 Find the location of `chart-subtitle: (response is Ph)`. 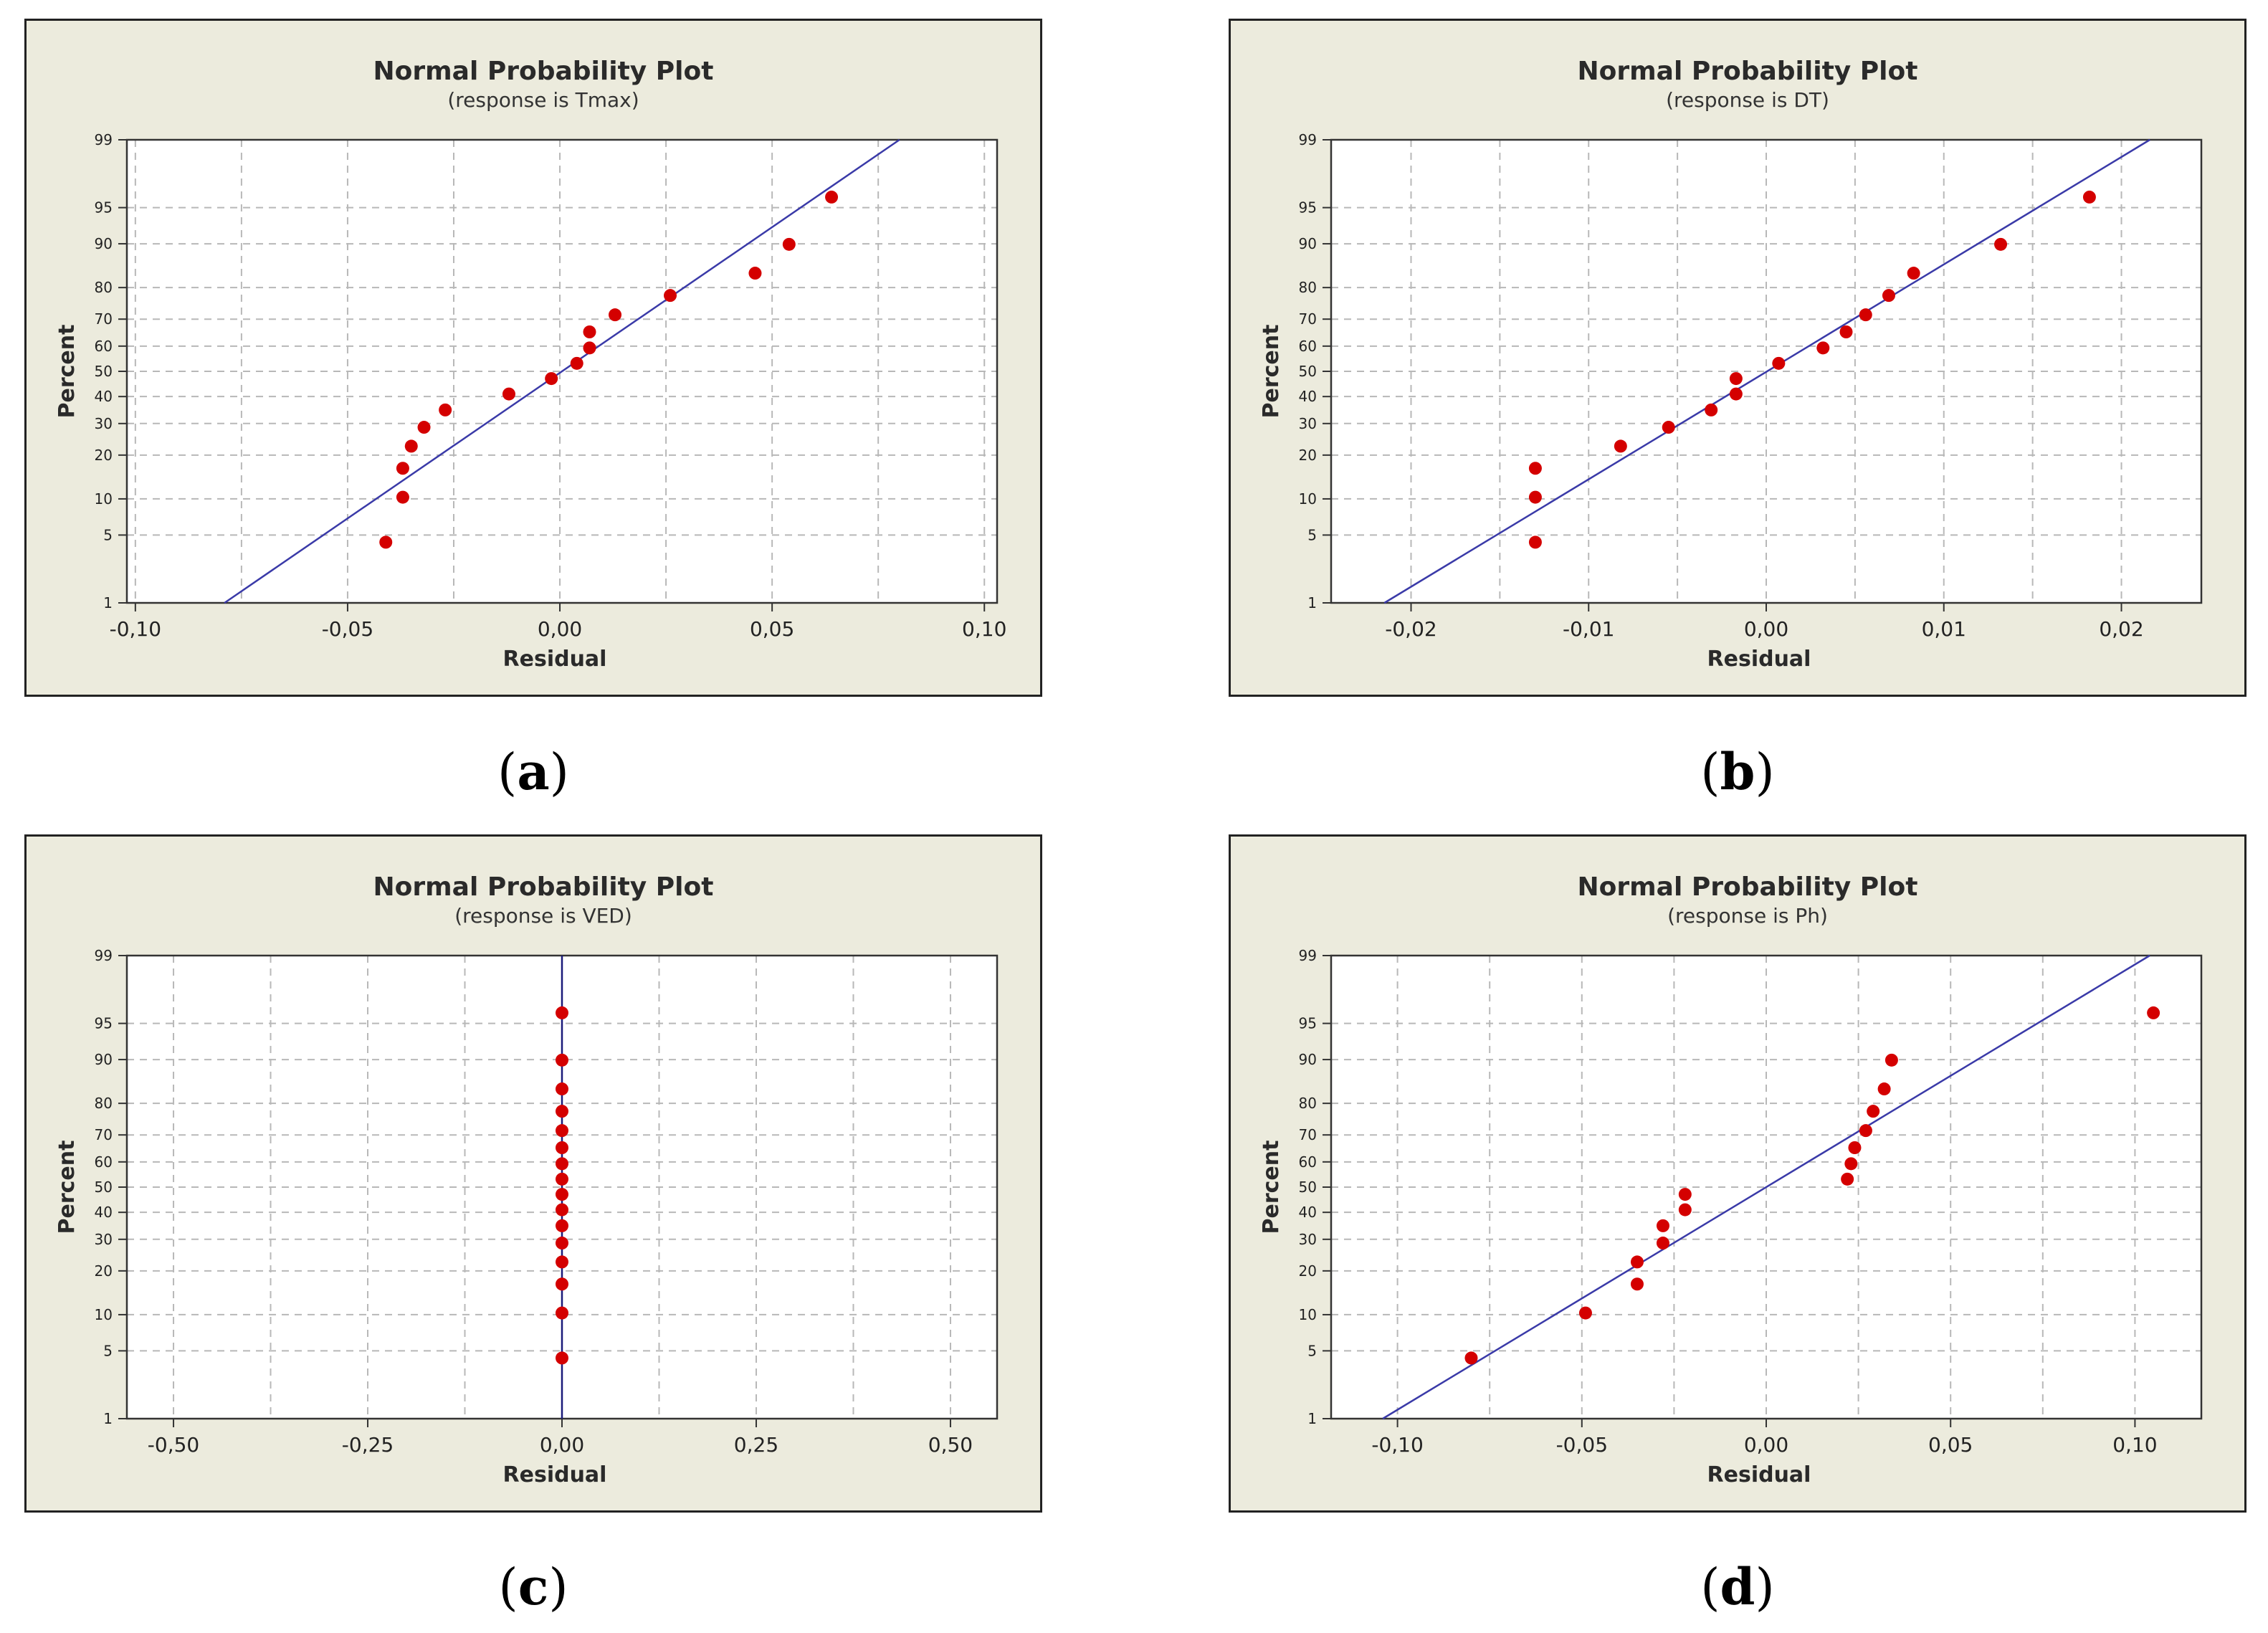

chart-subtitle: (response is Ph) is located at coordinates (1747, 916).